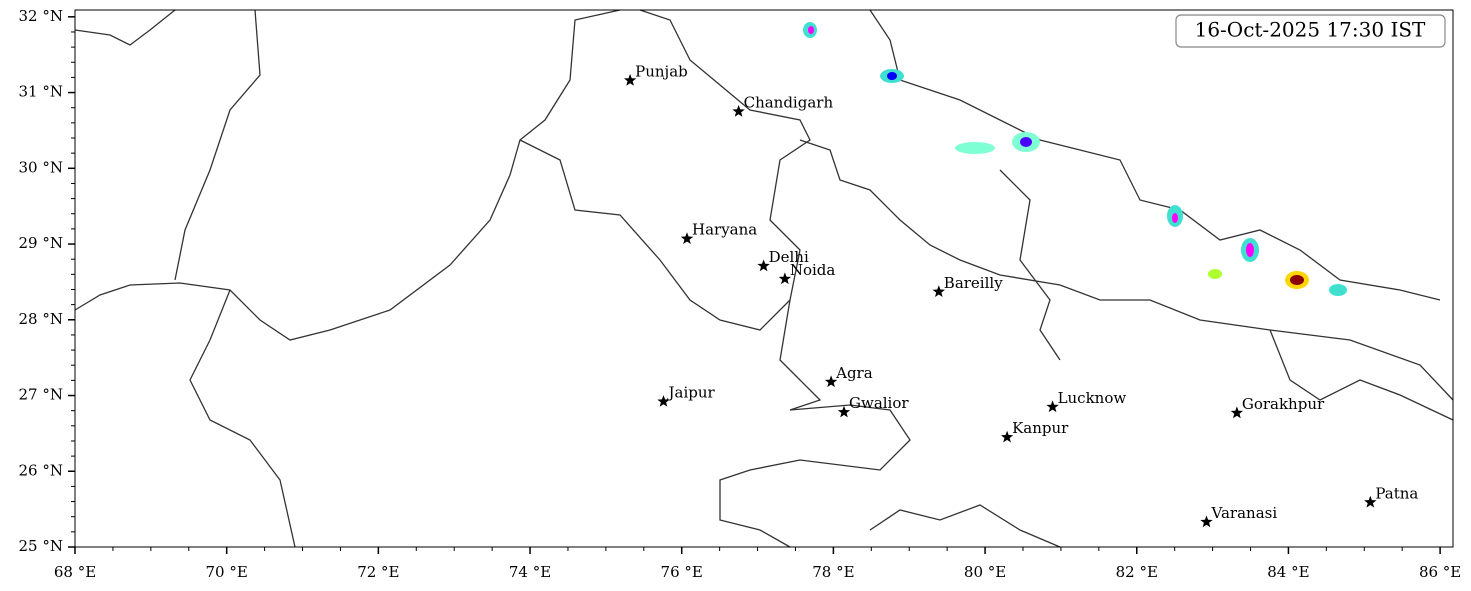 The image size is (1471, 591). Describe the element at coordinates (41, 470) in the screenshot. I see `y-tick-label: 26 °N` at that location.